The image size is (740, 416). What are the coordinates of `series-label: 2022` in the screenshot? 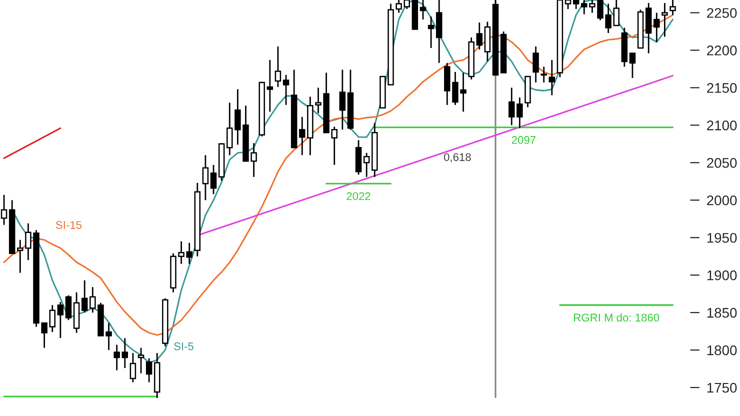 It's located at (358, 196).